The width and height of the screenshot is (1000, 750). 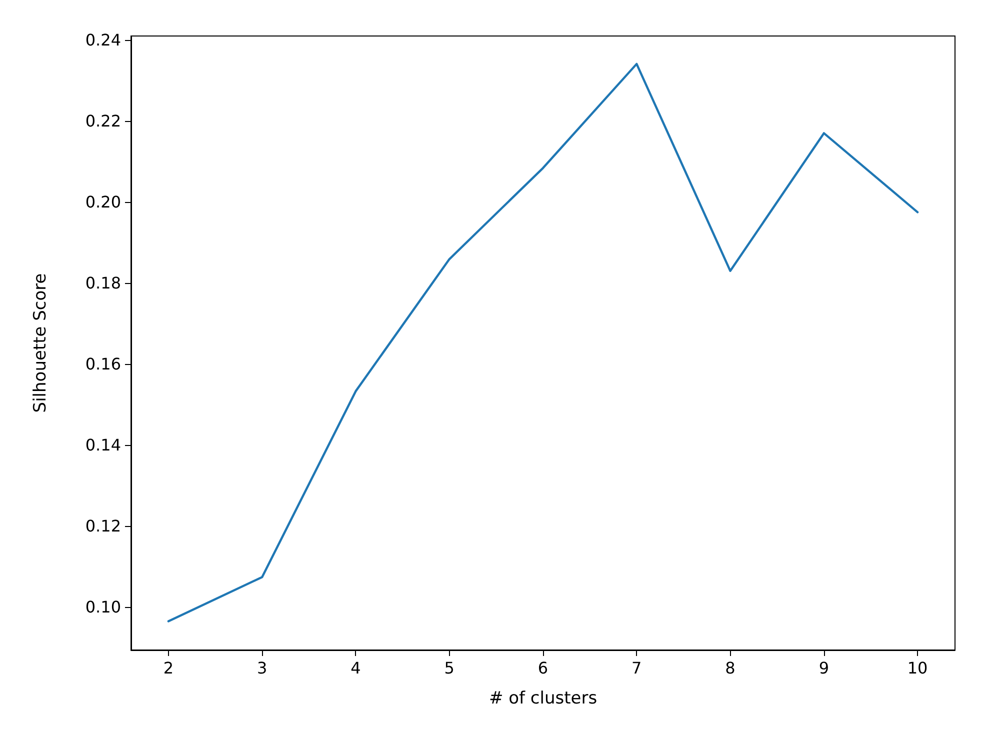 I want to click on x-tick-label: 2, so click(x=168, y=668).